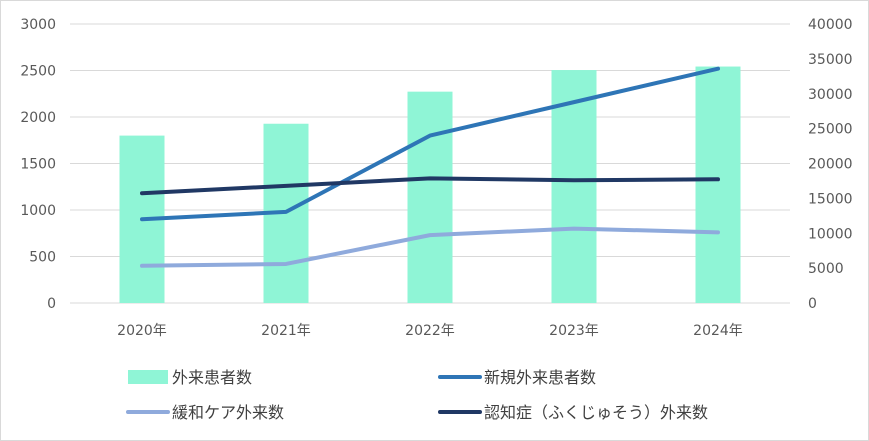 This screenshot has height=441, width=869. What do you see at coordinates (718, 331) in the screenshot?
I see `x-tick-label: 2024年` at bounding box center [718, 331].